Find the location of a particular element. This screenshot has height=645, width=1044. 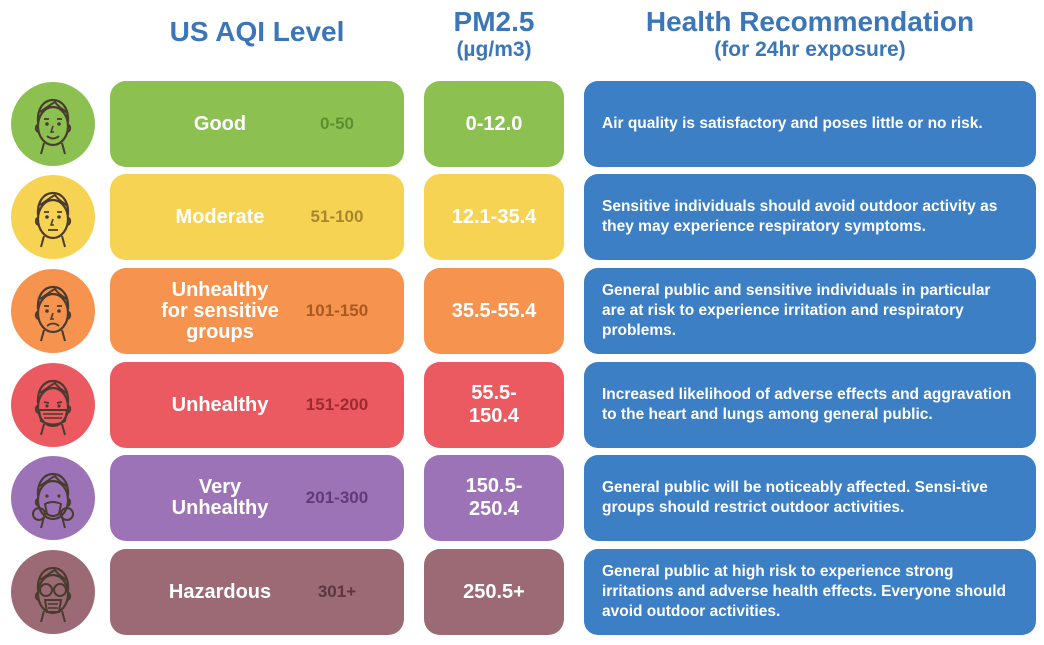

respirator-face-icon is located at coordinates (53, 498).